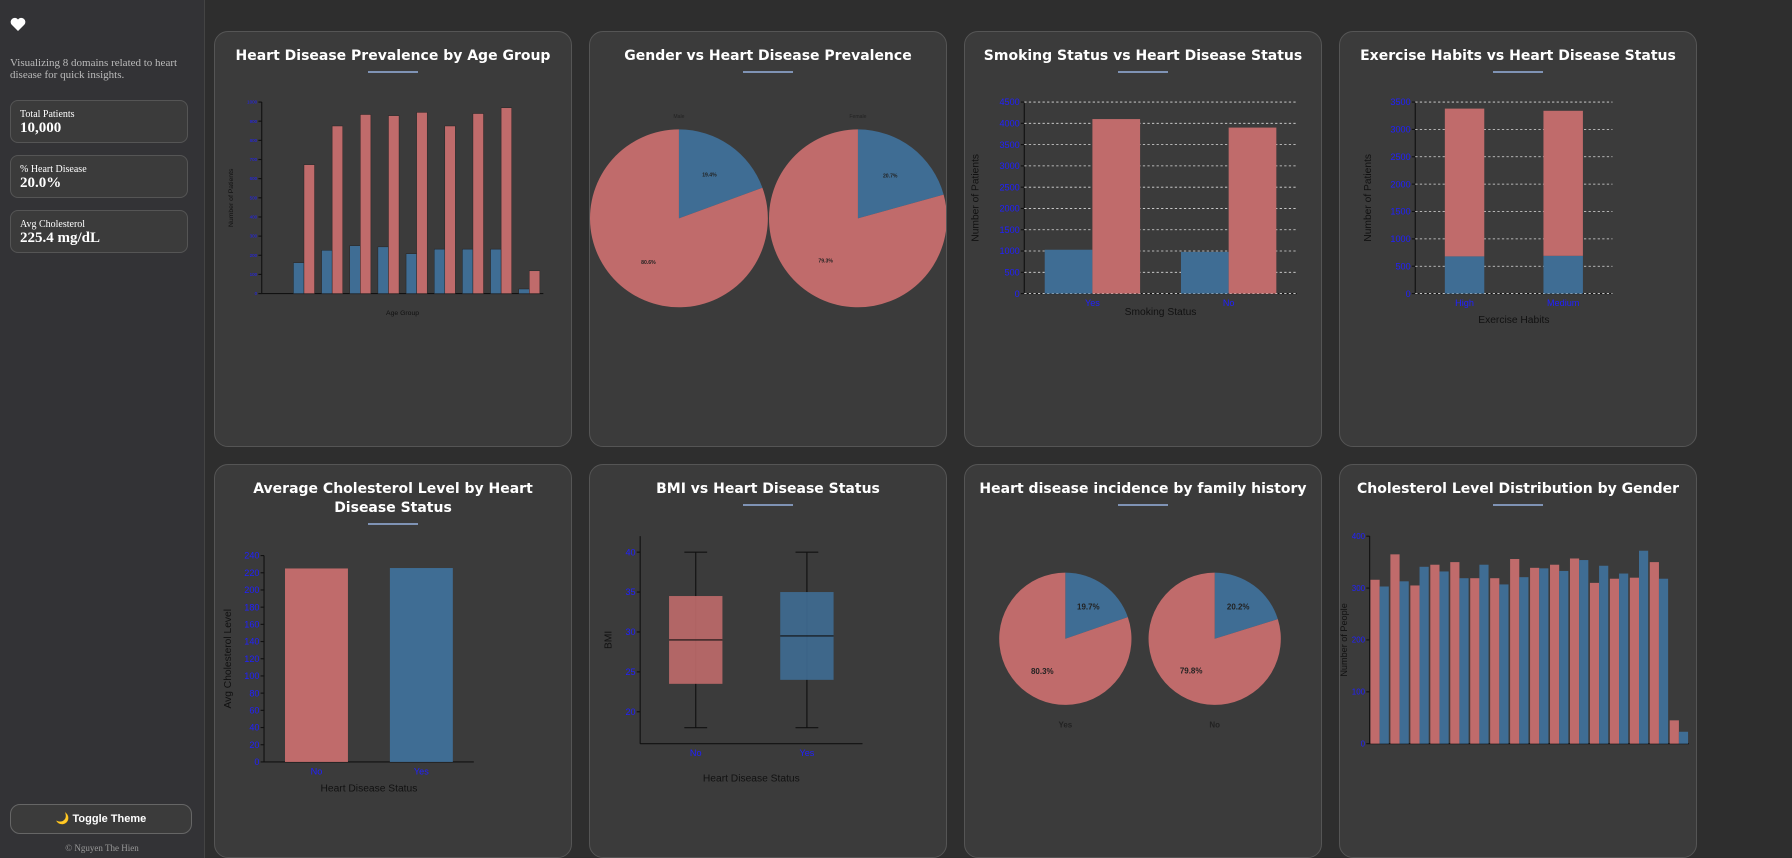 This screenshot has height=858, width=1792. I want to click on y-tick-label: 1500, so click(1400, 212).